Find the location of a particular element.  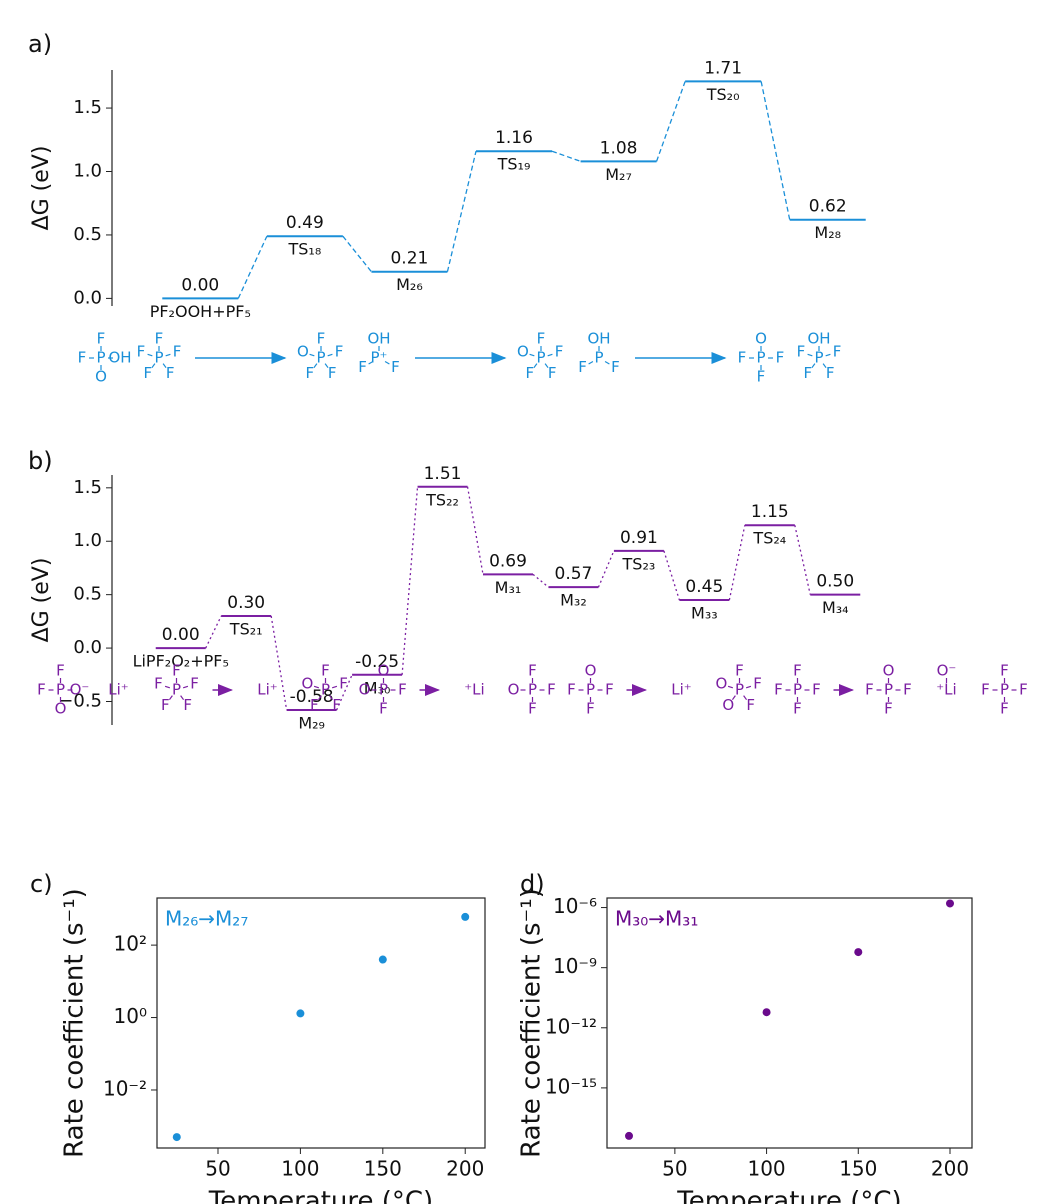

value-label: -0.25 is located at coordinates (377, 662).